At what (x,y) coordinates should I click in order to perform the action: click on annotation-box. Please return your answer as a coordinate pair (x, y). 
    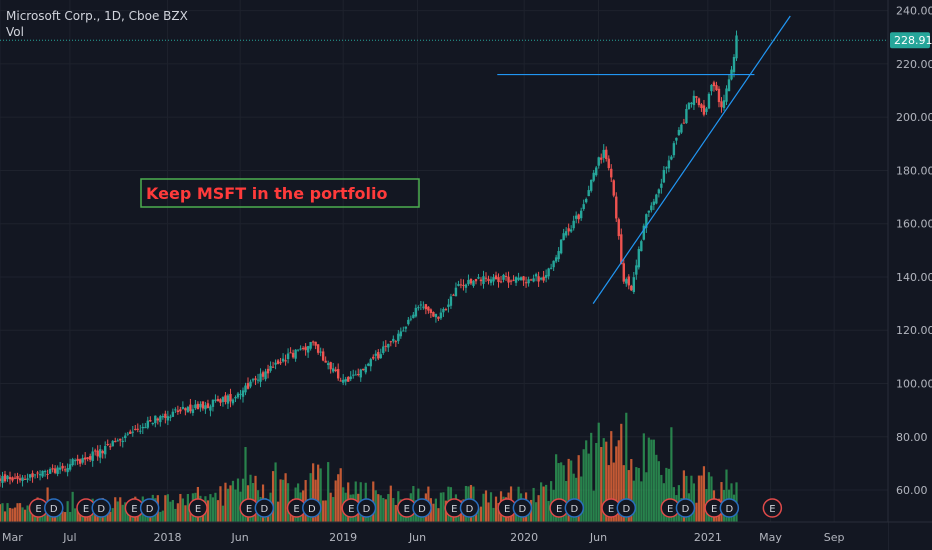
    Looking at the image, I should click on (280, 193).